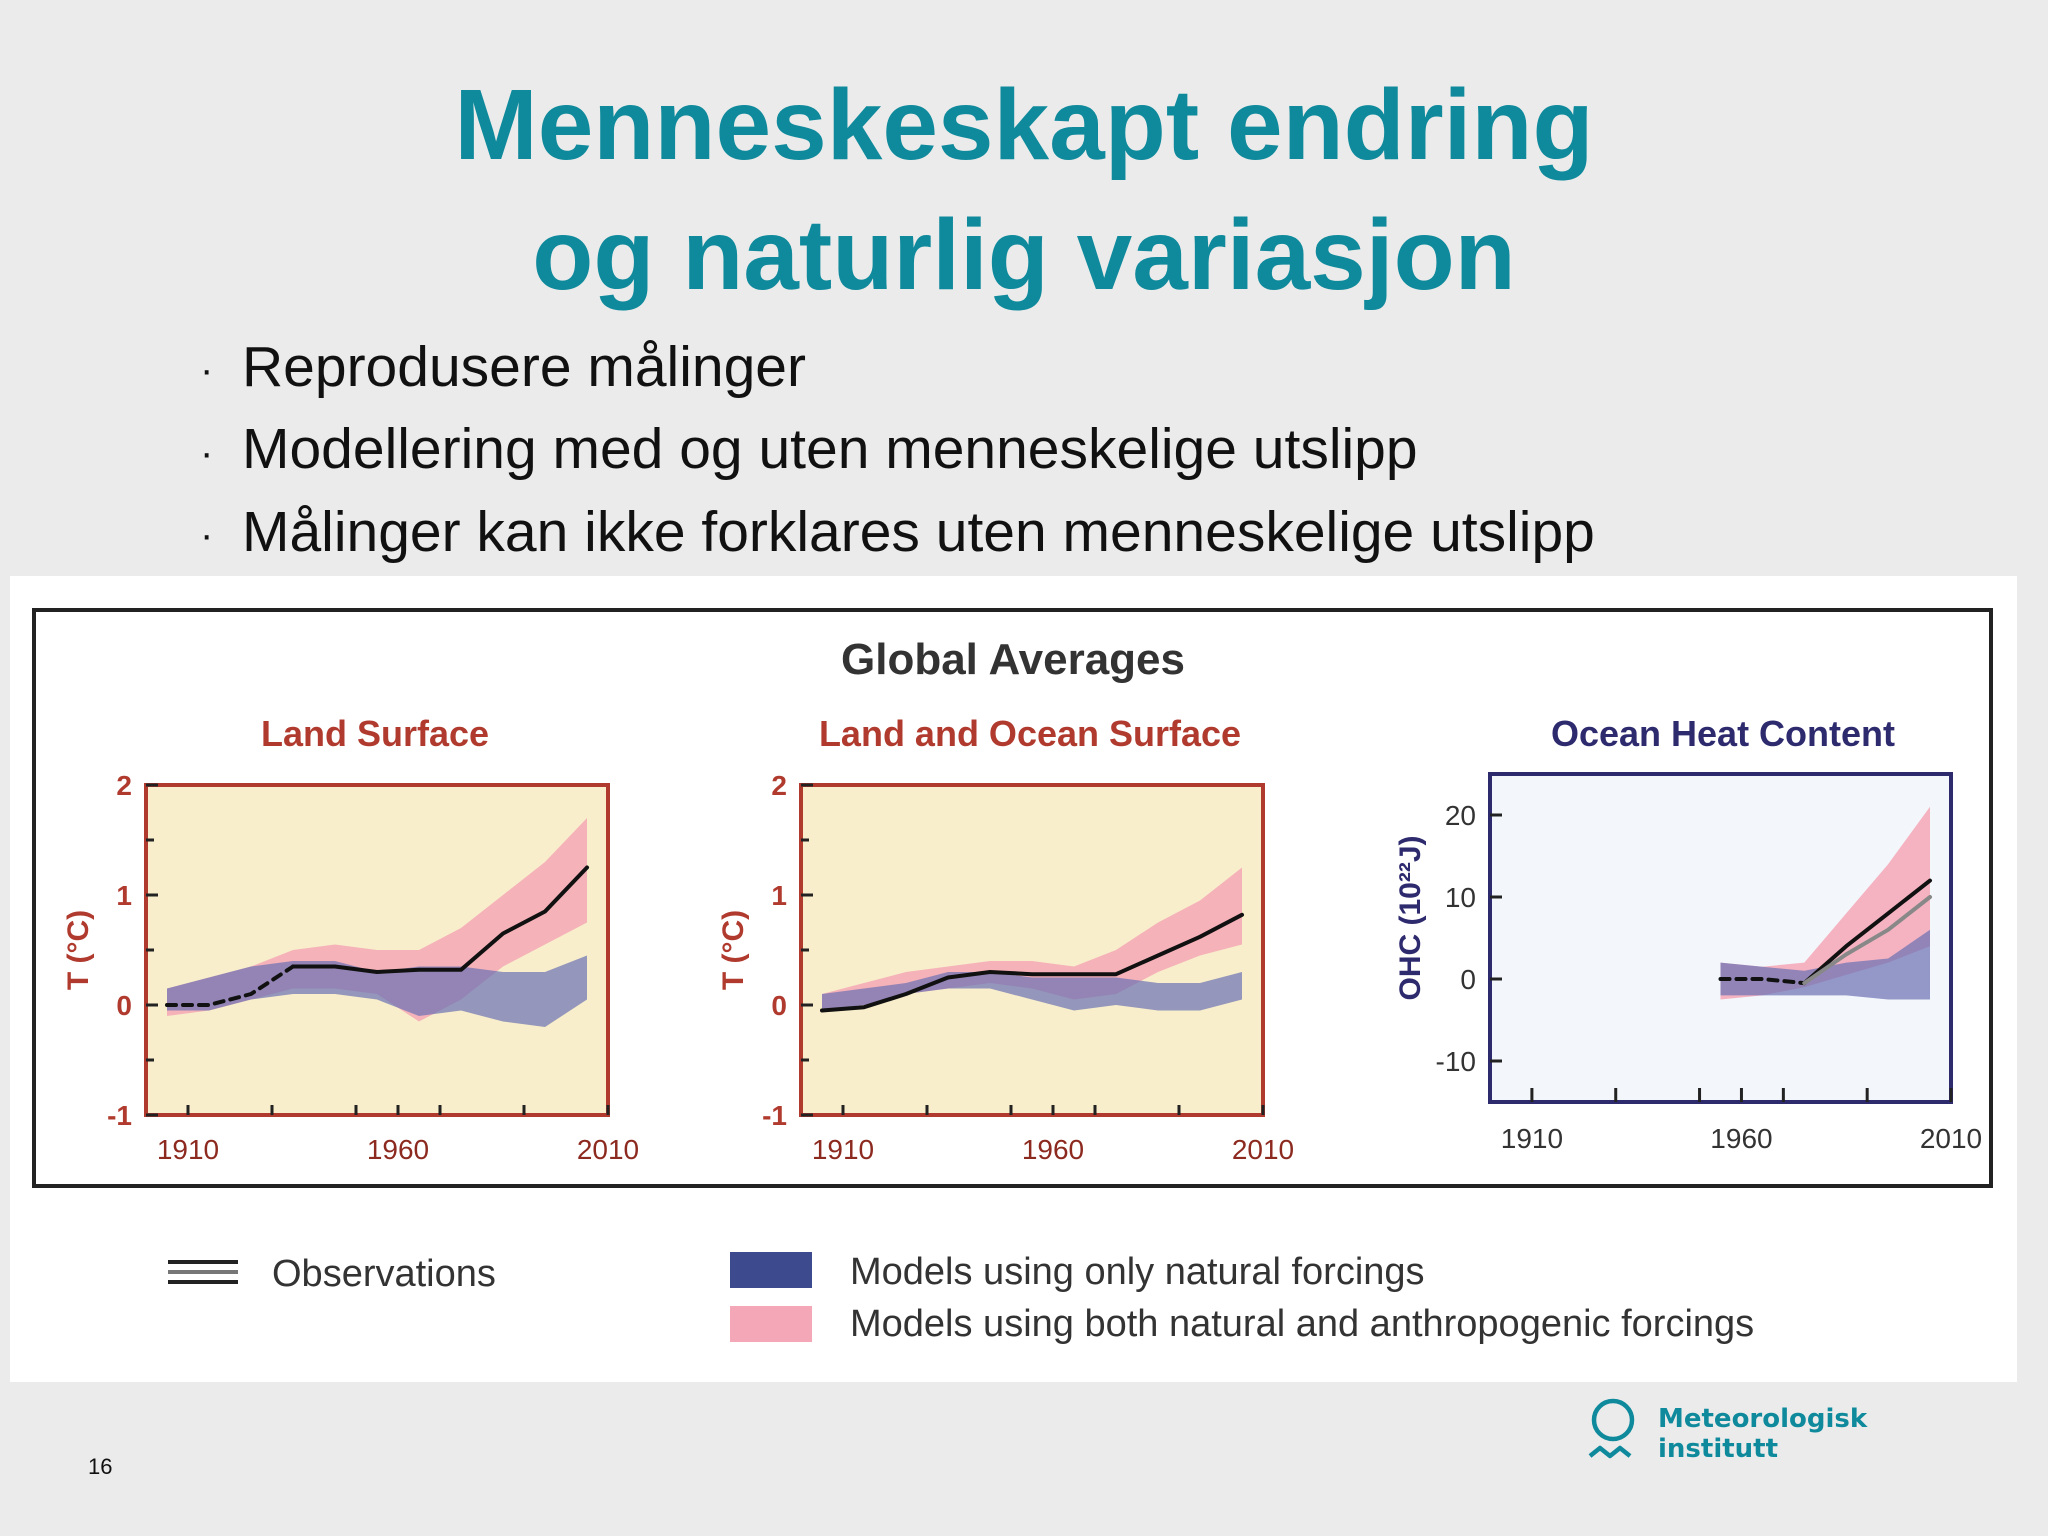  I want to click on met-logo-icon, so click(1611, 1428).